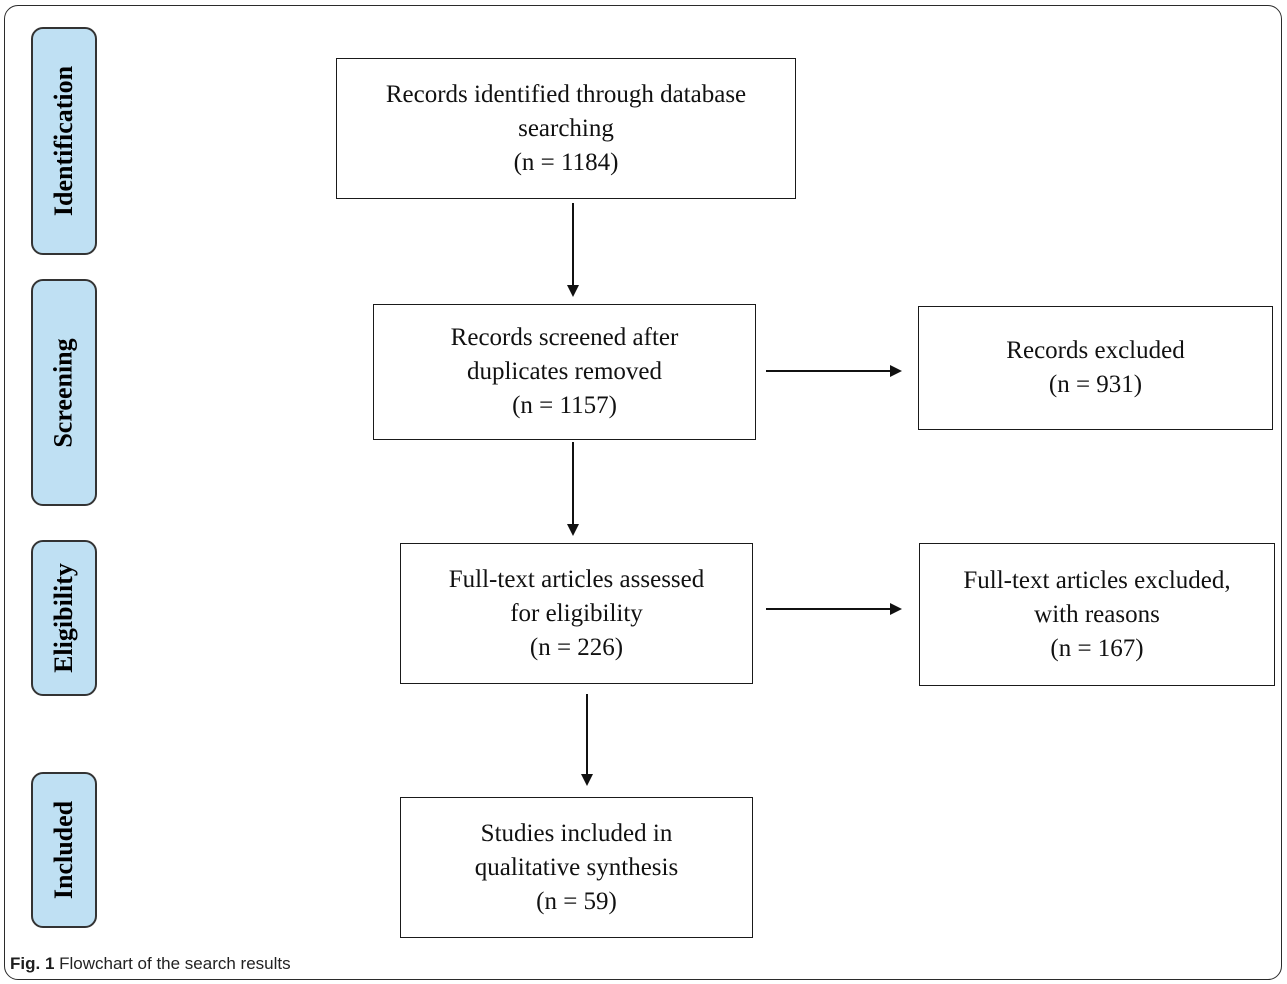  Describe the element at coordinates (1097, 580) in the screenshot. I see `box-fulltext-excluded-line1: Full-text articles excluded,` at that location.